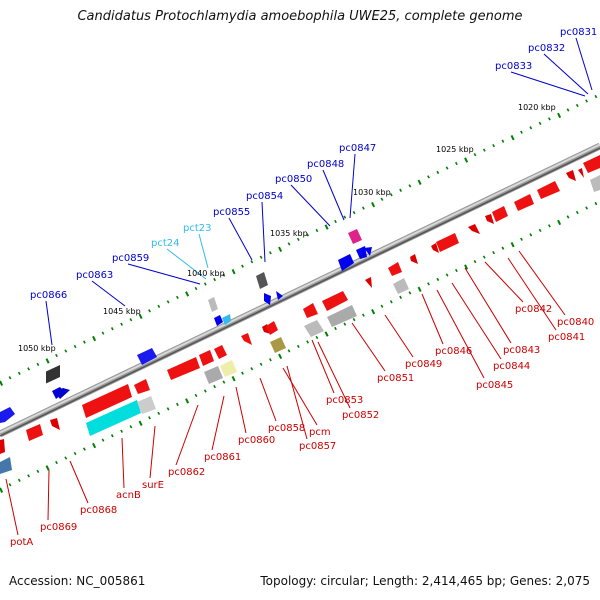 Image resolution: width=600 pixels, height=600 pixels. What do you see at coordinates (293, 179) in the screenshot?
I see `gene-label-pc0850: pc0850` at bounding box center [293, 179].